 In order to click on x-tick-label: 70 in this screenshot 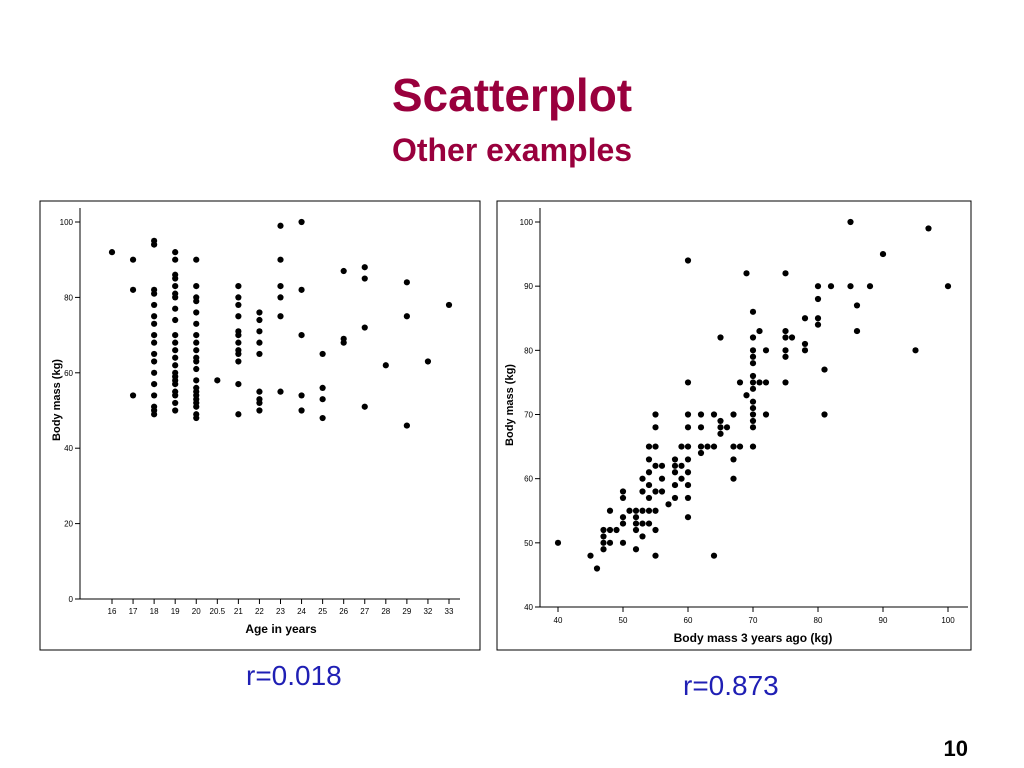, I will do `click(753, 620)`.